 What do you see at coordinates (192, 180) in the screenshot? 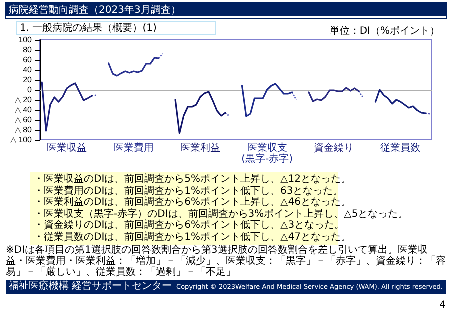
I see `text: ・医業収益のDIは、前回調査から5%ポイント上昇し、△12となった。` at bounding box center [192, 180].